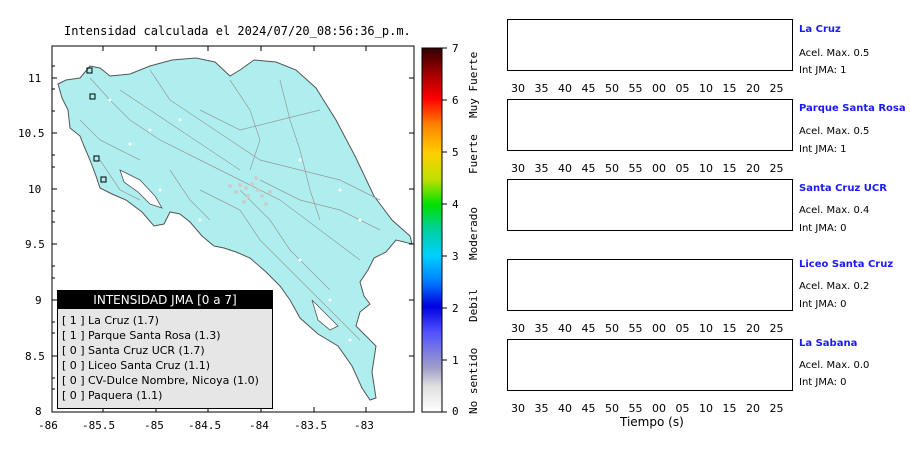  What do you see at coordinates (843, 188) in the screenshot?
I see `station-name-santa-cruz-ucr: Santa Cruz UCR` at bounding box center [843, 188].